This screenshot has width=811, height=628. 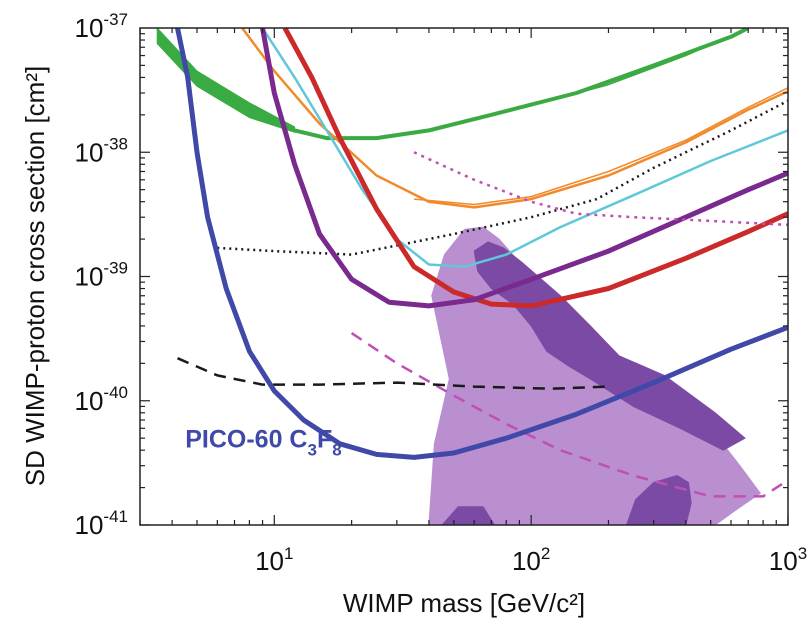 I want to click on x-tick-label-0: 10¹, so click(x=274, y=560).